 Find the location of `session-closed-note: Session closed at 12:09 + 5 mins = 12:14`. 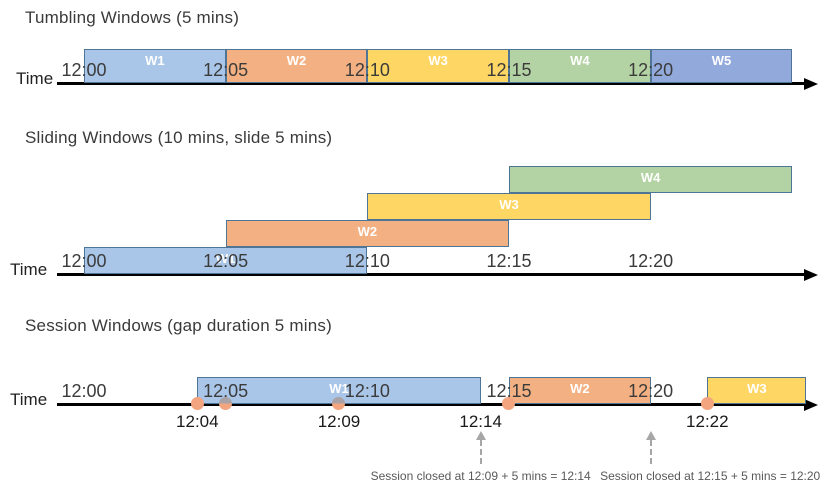

session-closed-note: Session closed at 12:09 + 5 mins = 12:14 is located at coordinates (480, 476).